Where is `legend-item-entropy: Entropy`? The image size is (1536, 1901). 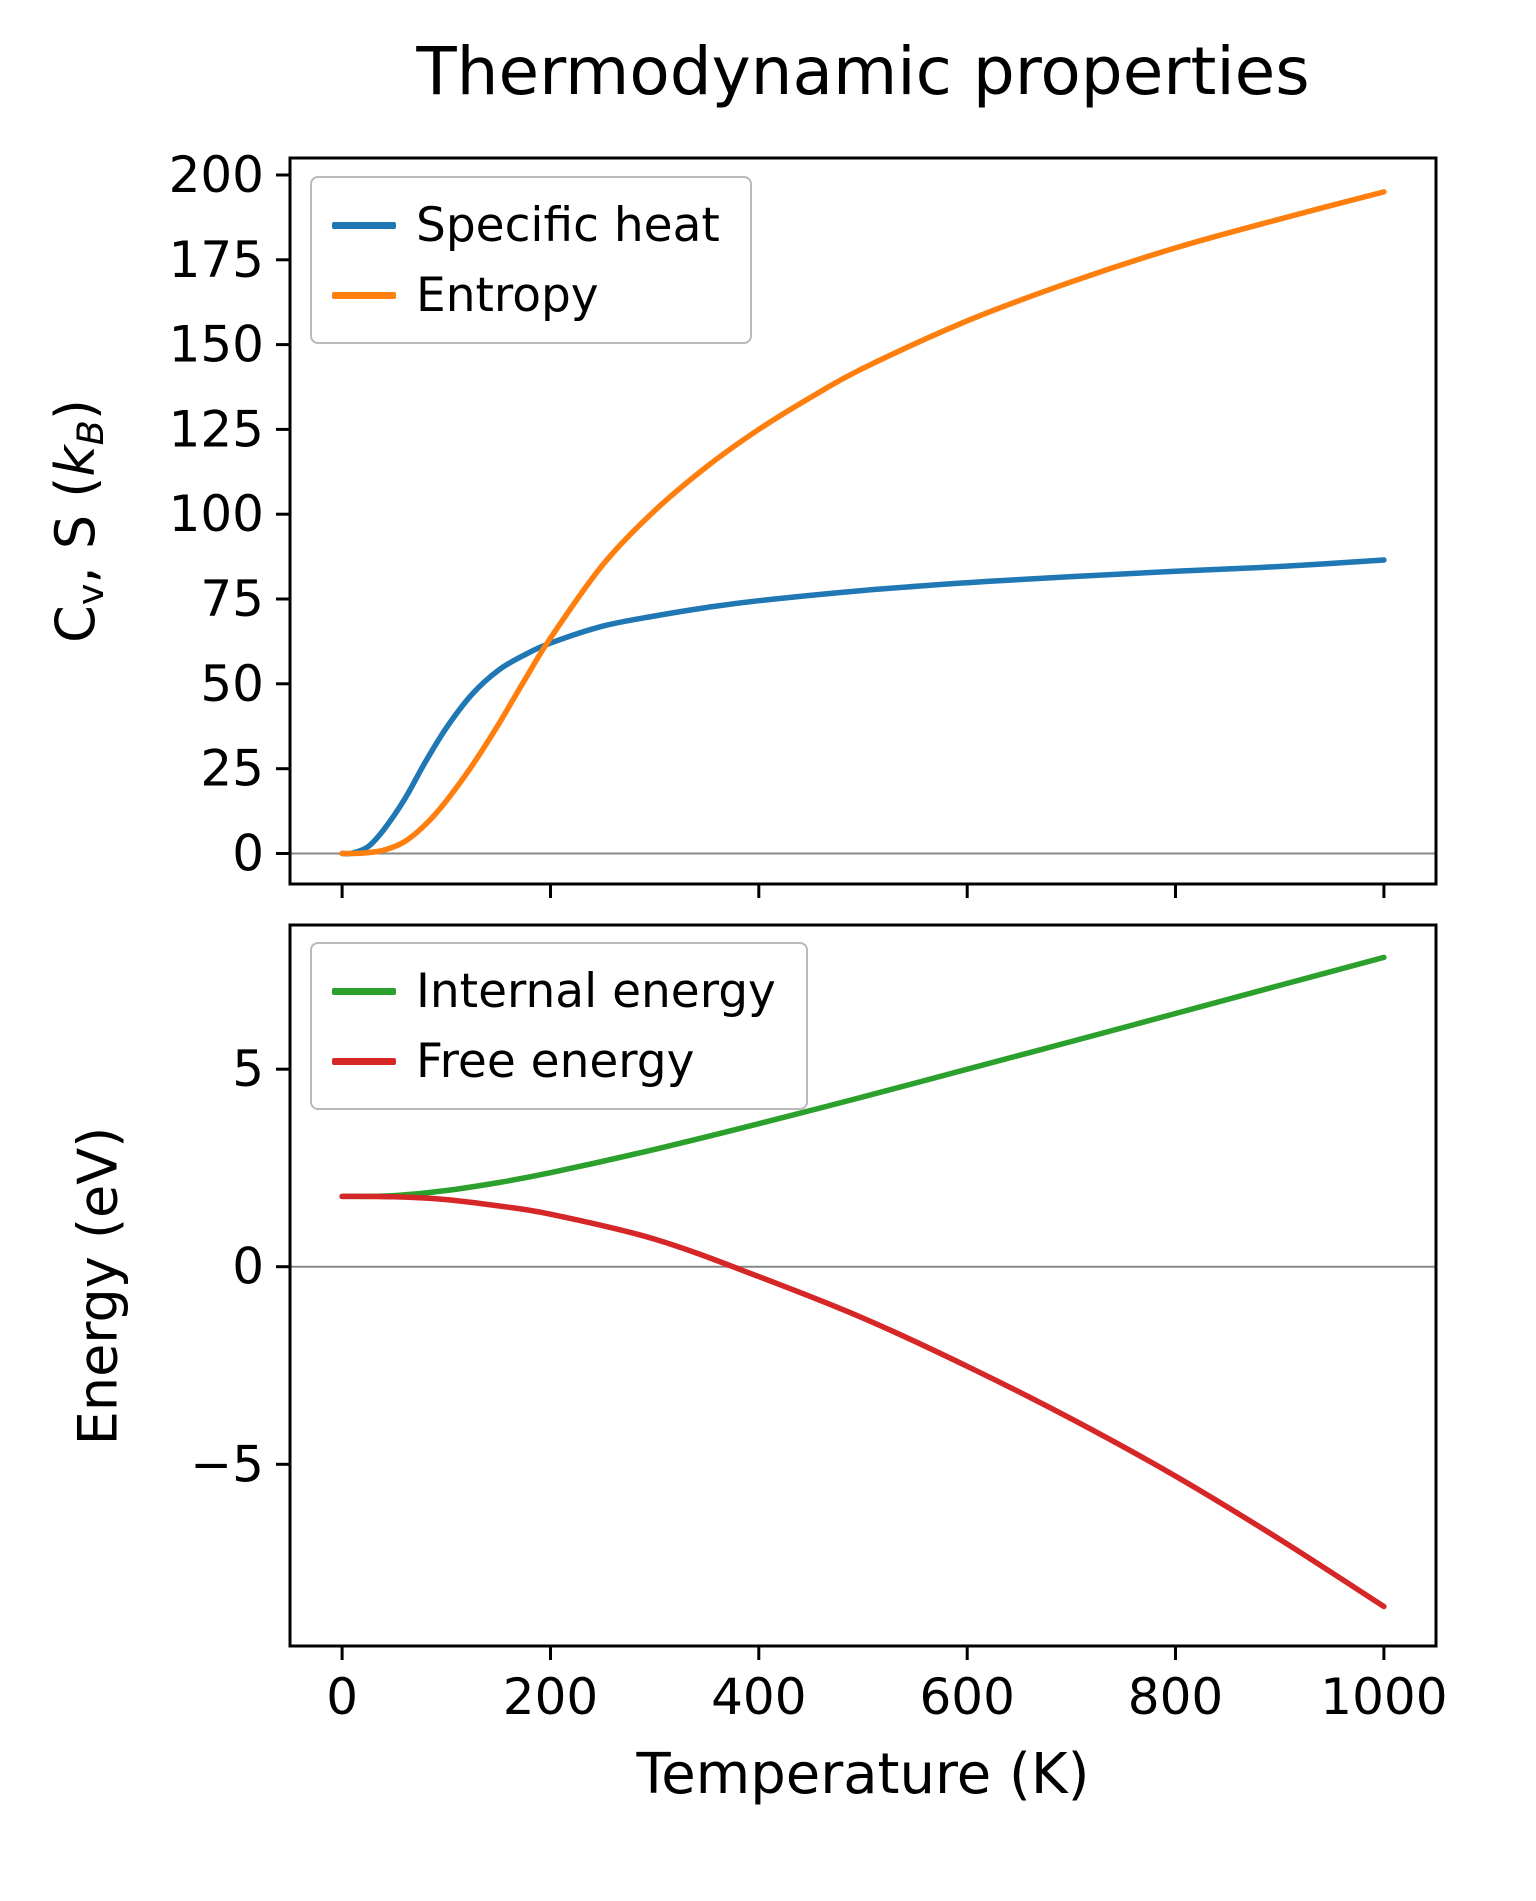
legend-item-entropy: Entropy is located at coordinates (526, 295).